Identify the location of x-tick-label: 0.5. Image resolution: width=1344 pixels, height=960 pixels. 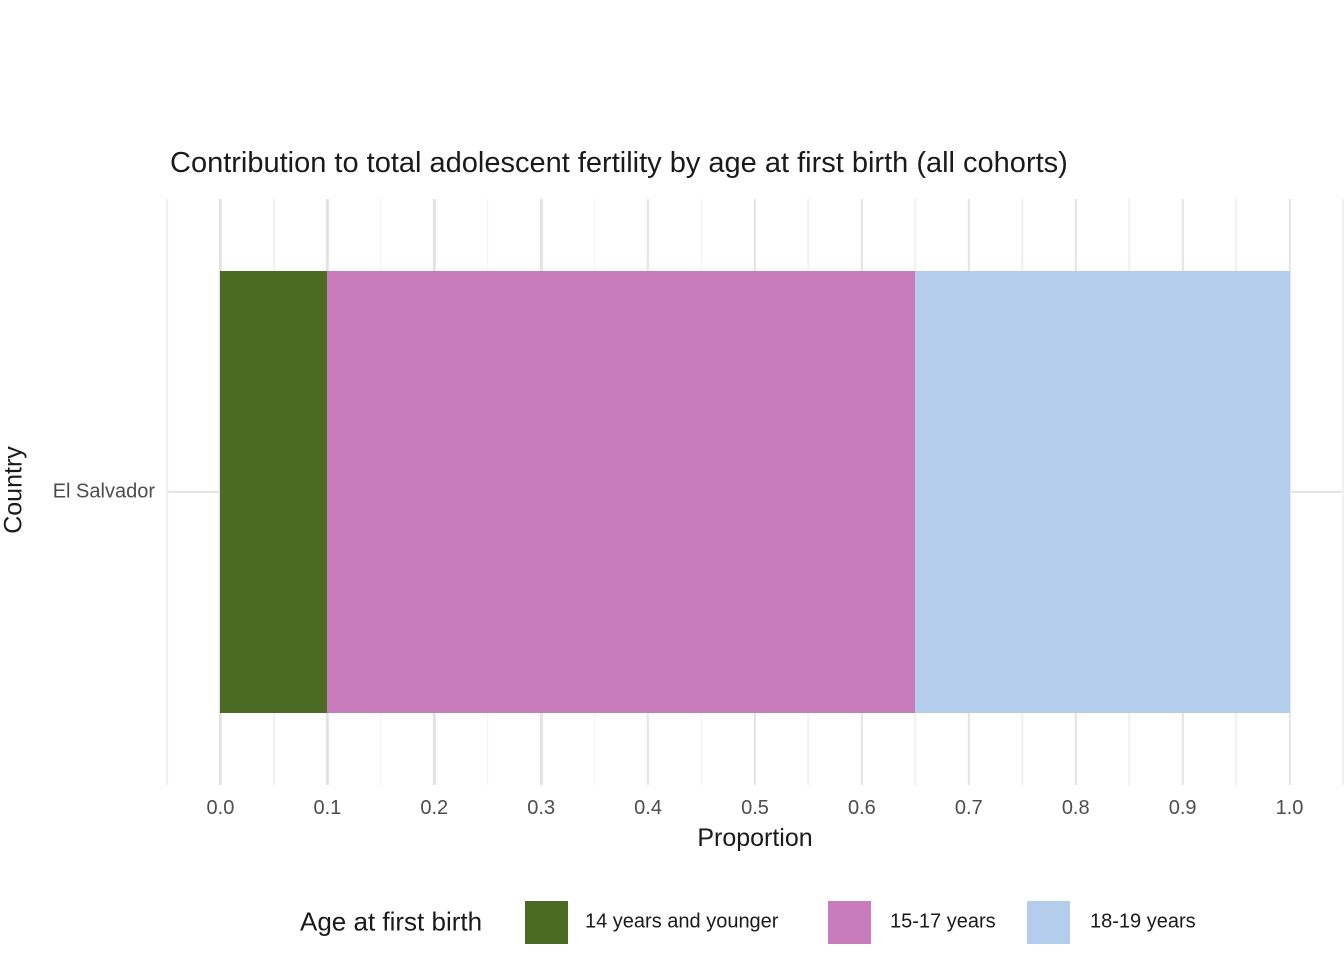
(755, 808).